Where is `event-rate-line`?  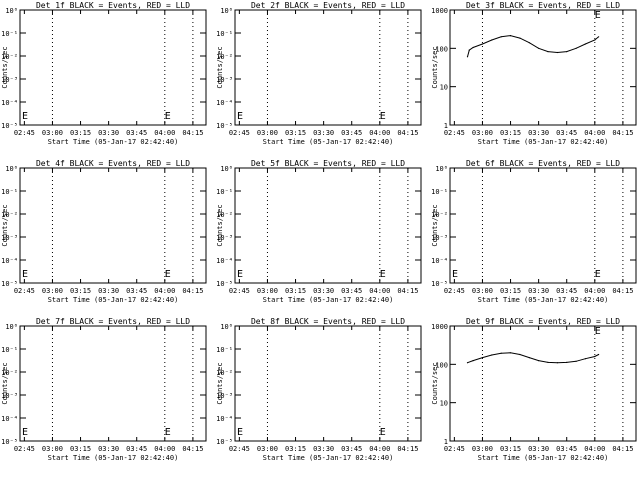 event-rate-line is located at coordinates (533, 358).